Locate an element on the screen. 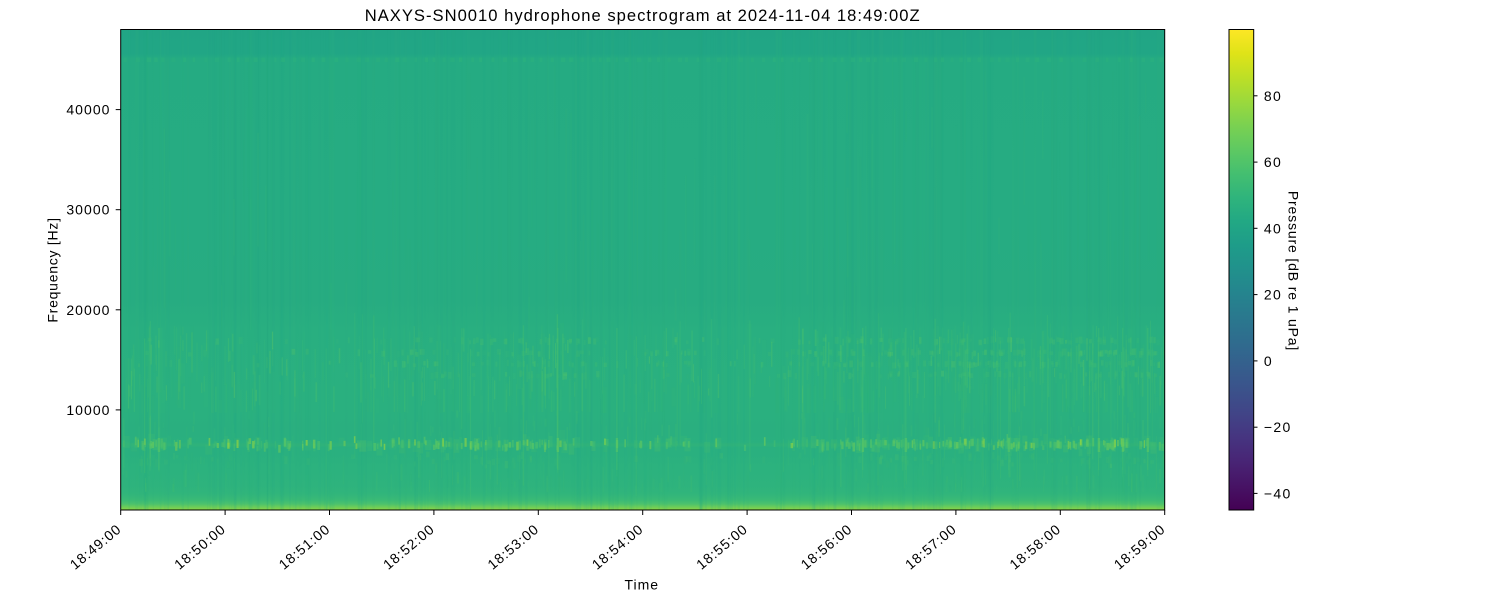 The height and width of the screenshot is (600, 1500). svg-text: 18:57:00 is located at coordinates (931, 547).